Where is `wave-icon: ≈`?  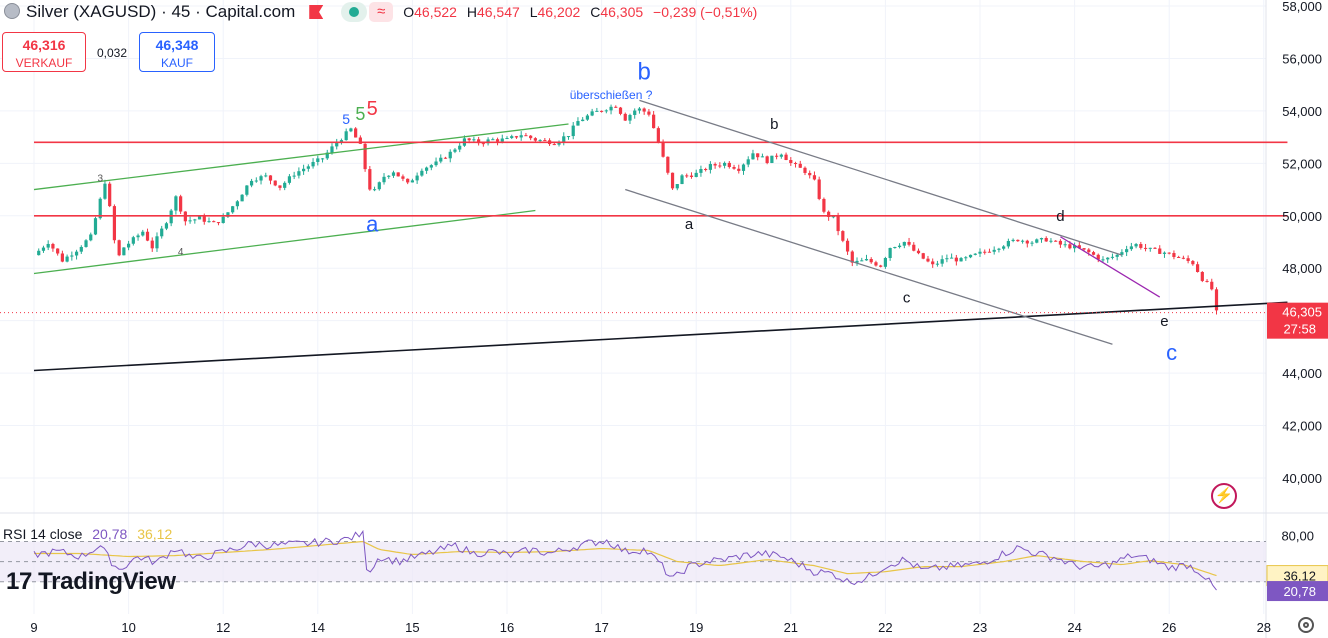
wave-icon: ≈ is located at coordinates (381, 12).